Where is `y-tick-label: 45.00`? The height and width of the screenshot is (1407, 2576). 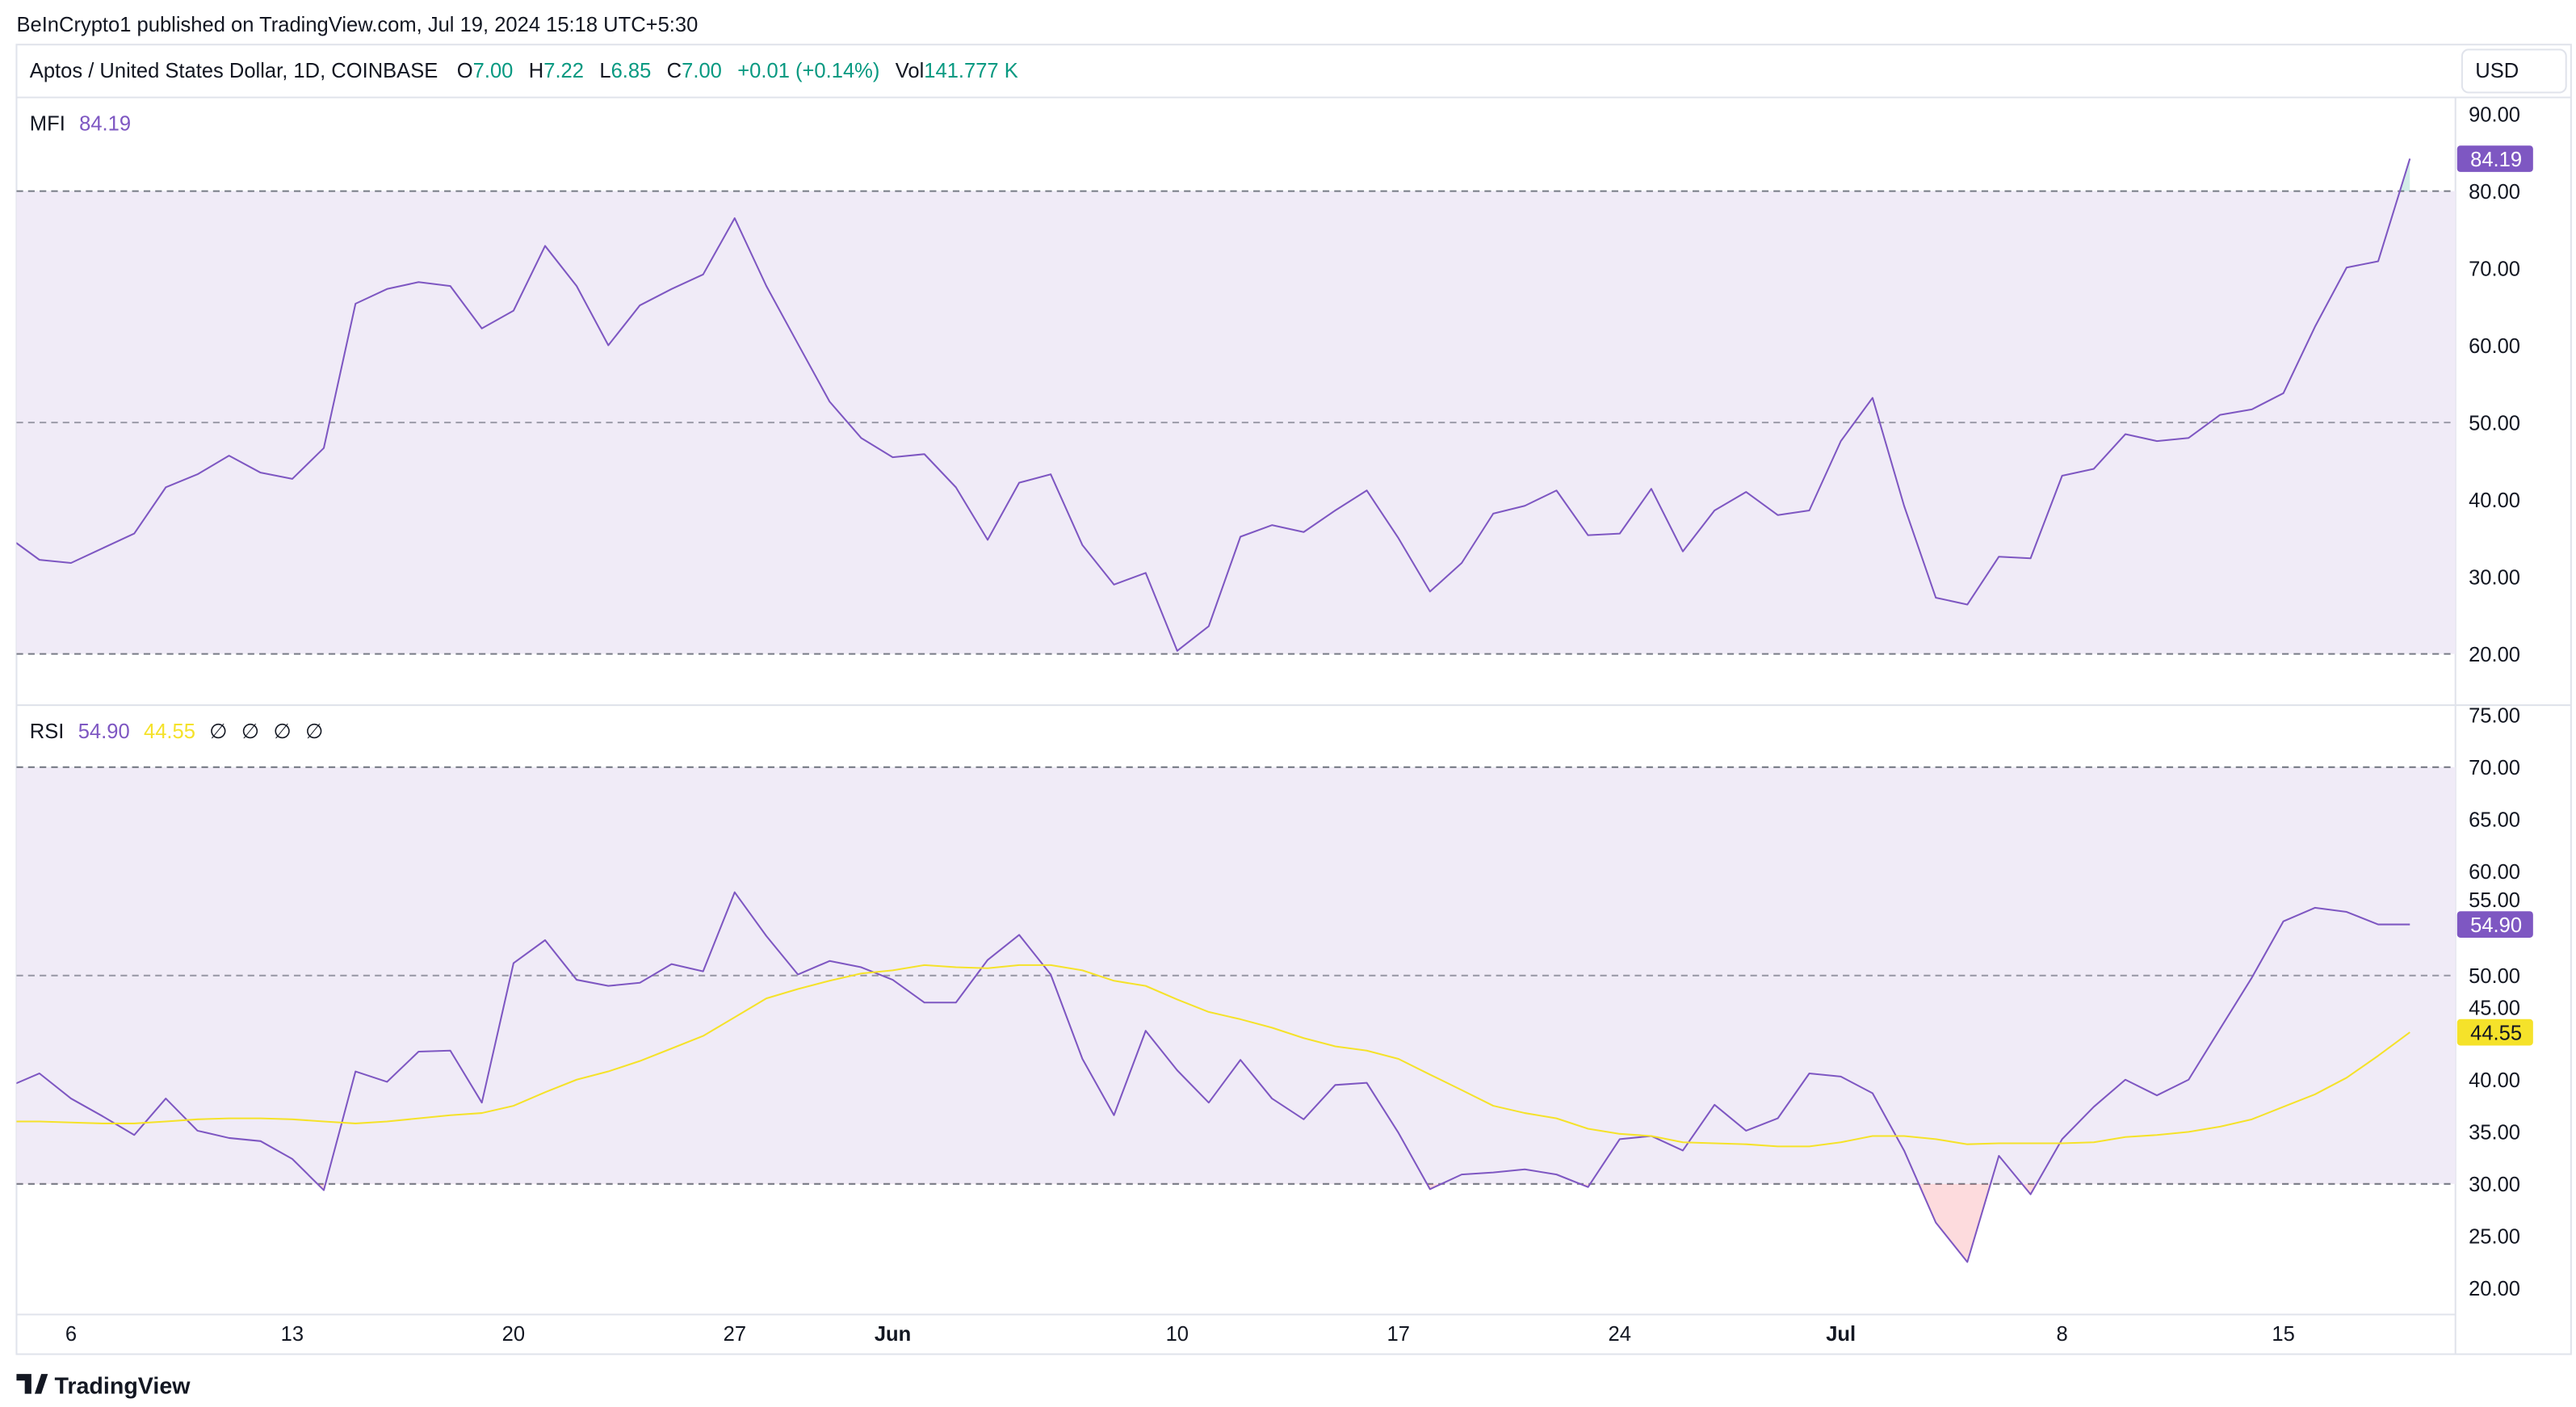
y-tick-label: 45.00 is located at coordinates (2494, 1009).